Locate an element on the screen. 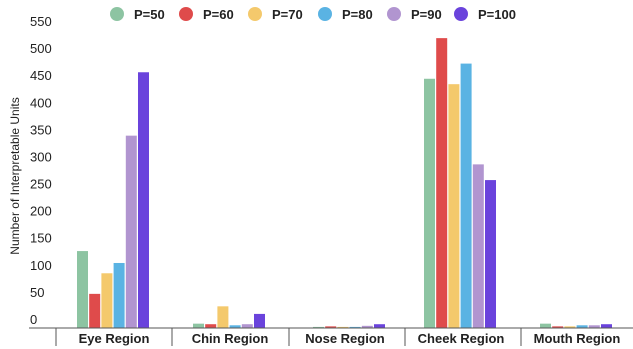 This screenshot has height=349, width=633. y-tick-label-250: 250 is located at coordinates (41, 184).